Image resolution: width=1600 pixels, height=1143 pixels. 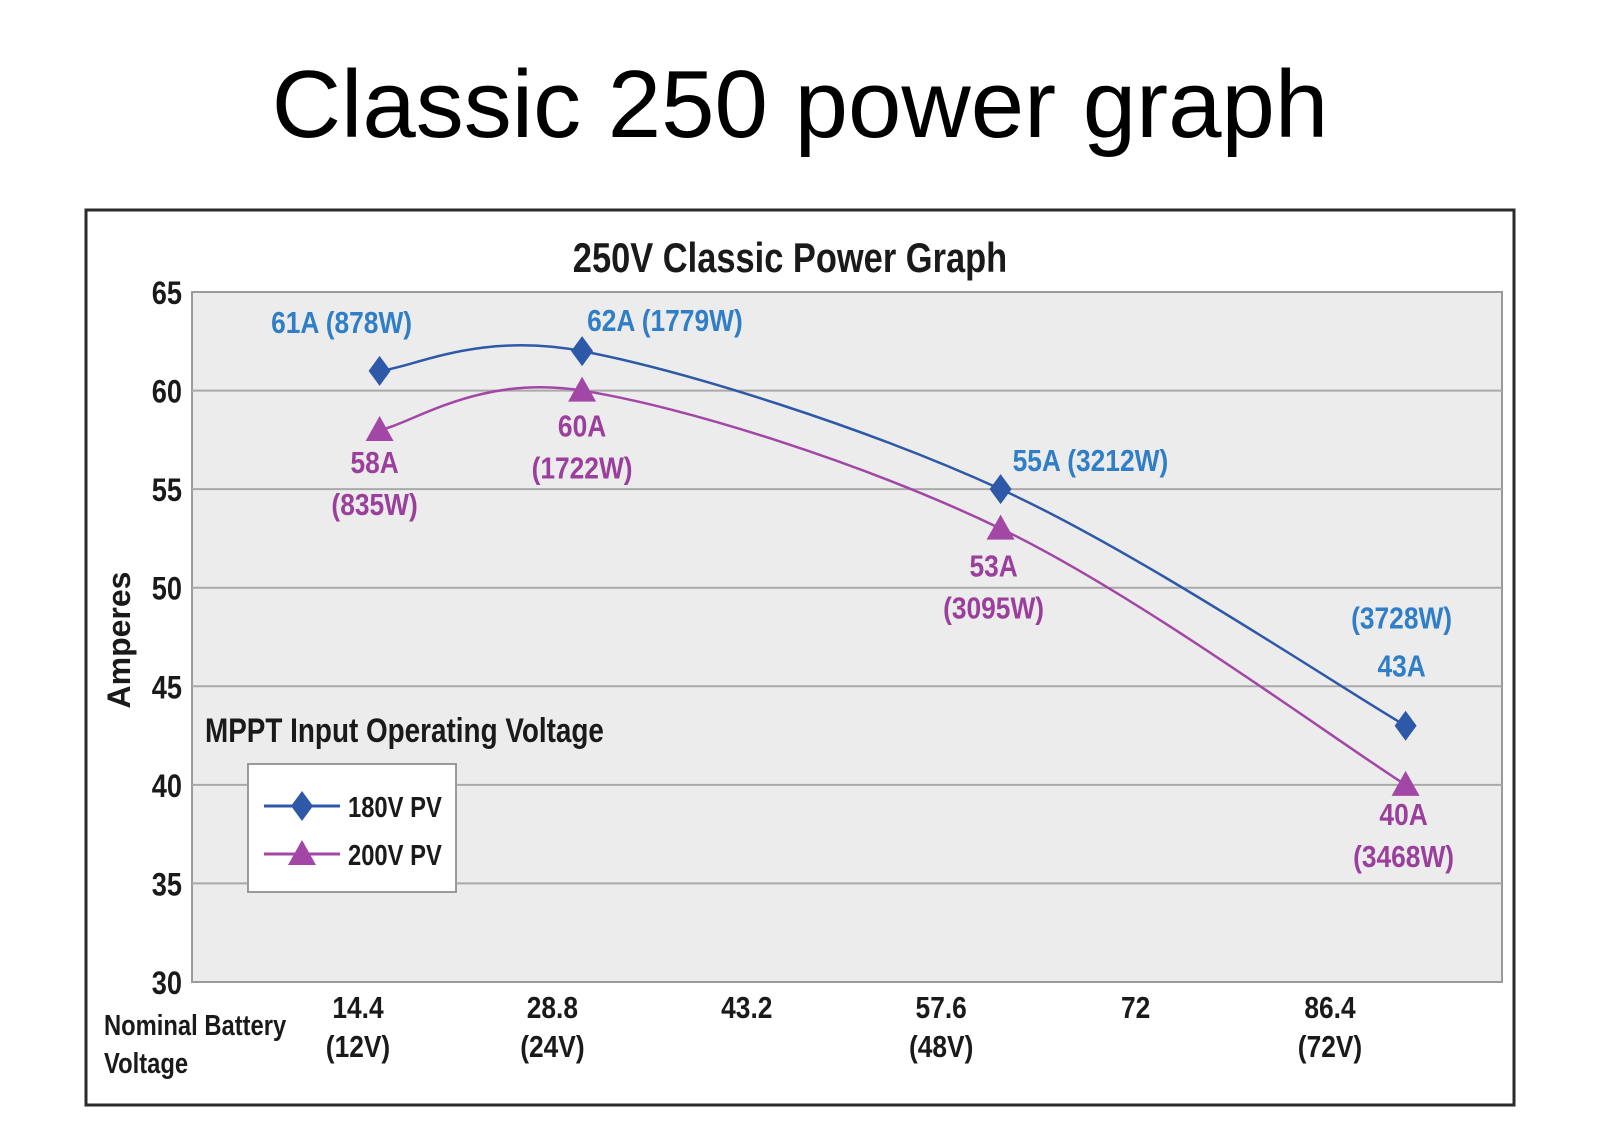 What do you see at coordinates (119, 640) in the screenshot?
I see `y-axis-label: Amperes` at bounding box center [119, 640].